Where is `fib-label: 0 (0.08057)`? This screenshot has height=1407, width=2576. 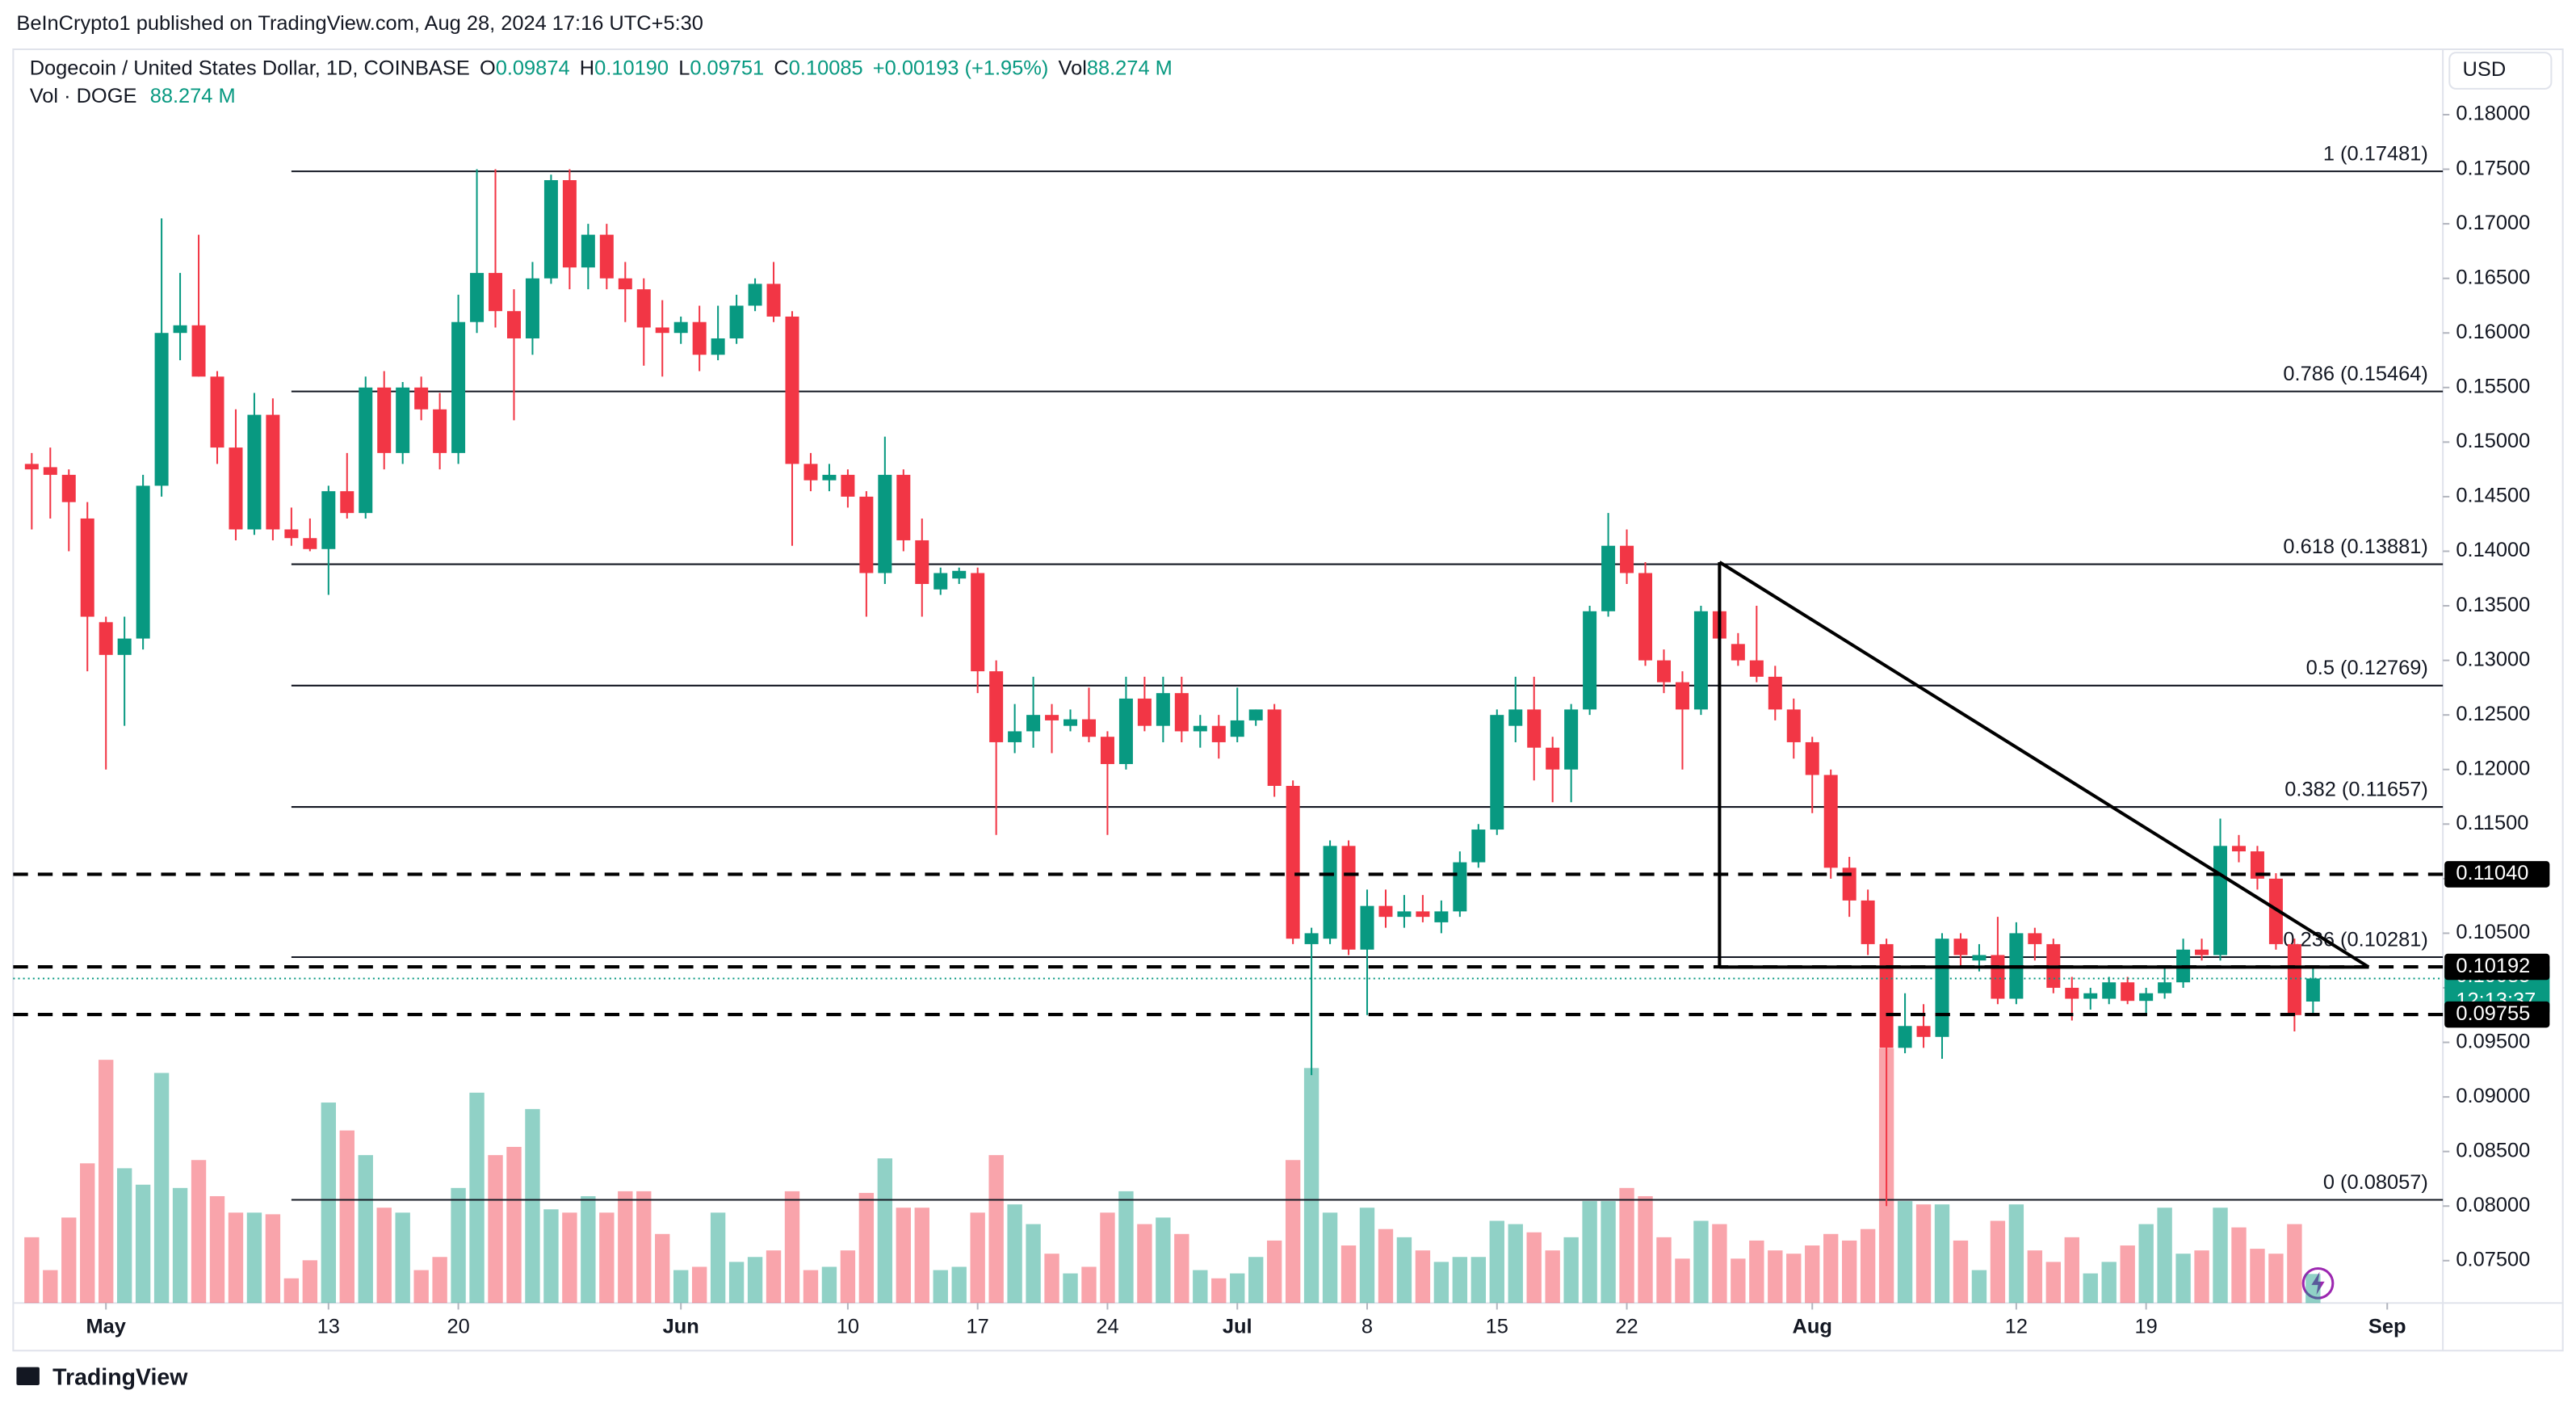
fib-label: 0 (0.08057) is located at coordinates (2375, 1182).